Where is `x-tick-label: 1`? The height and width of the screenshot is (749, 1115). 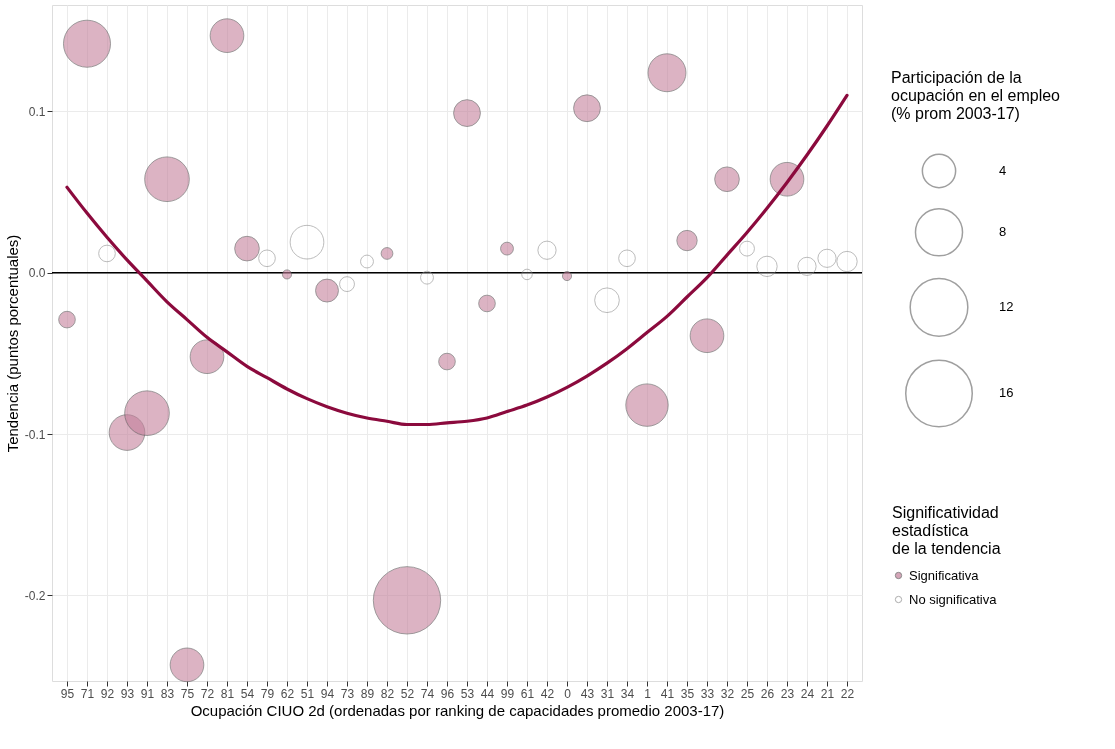 x-tick-label: 1 is located at coordinates (648, 693).